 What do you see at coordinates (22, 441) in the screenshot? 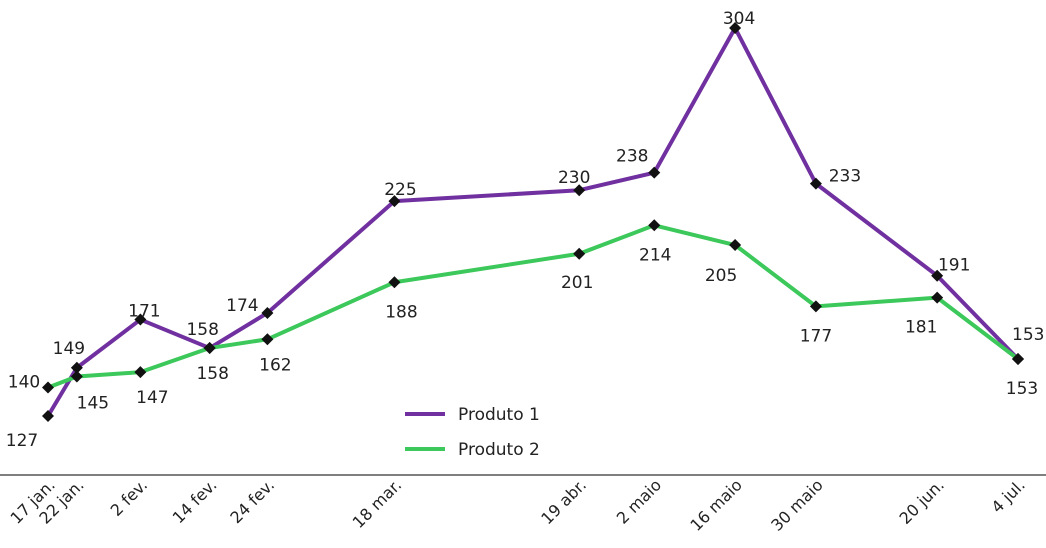
I see `data-label-s1-1: 127` at bounding box center [22, 441].